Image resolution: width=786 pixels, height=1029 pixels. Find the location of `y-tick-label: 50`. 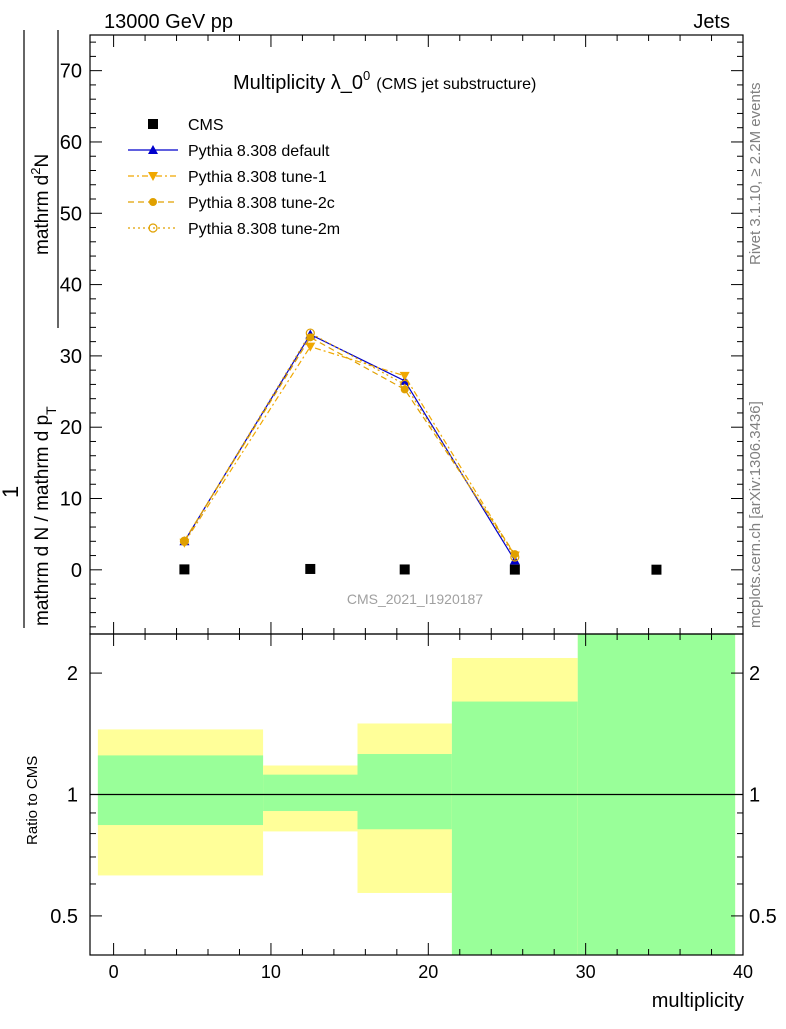

y-tick-label: 50 is located at coordinates (71, 214).